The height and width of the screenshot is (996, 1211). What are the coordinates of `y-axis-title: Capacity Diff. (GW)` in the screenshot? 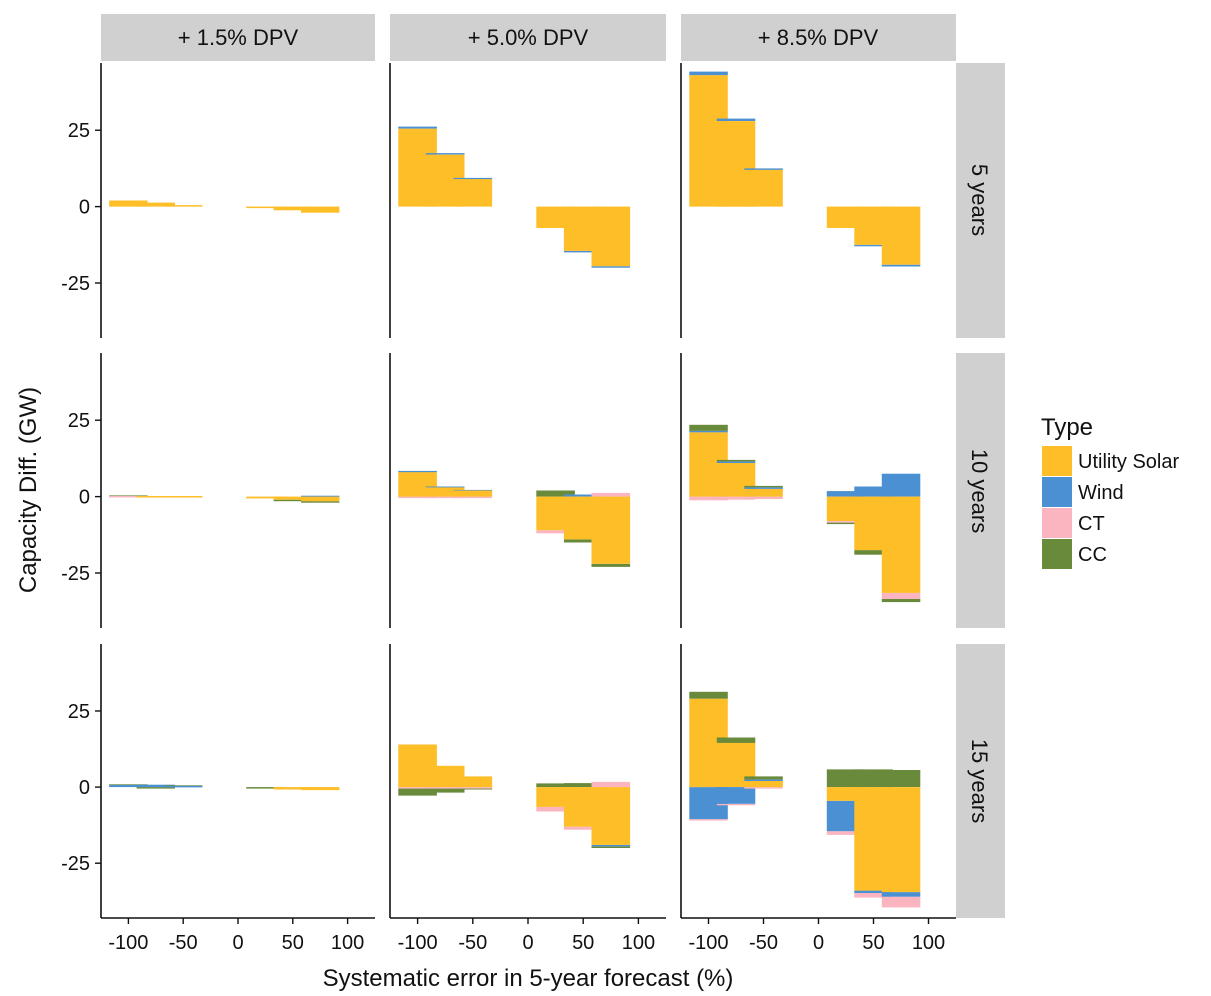 It's located at (28, 490).